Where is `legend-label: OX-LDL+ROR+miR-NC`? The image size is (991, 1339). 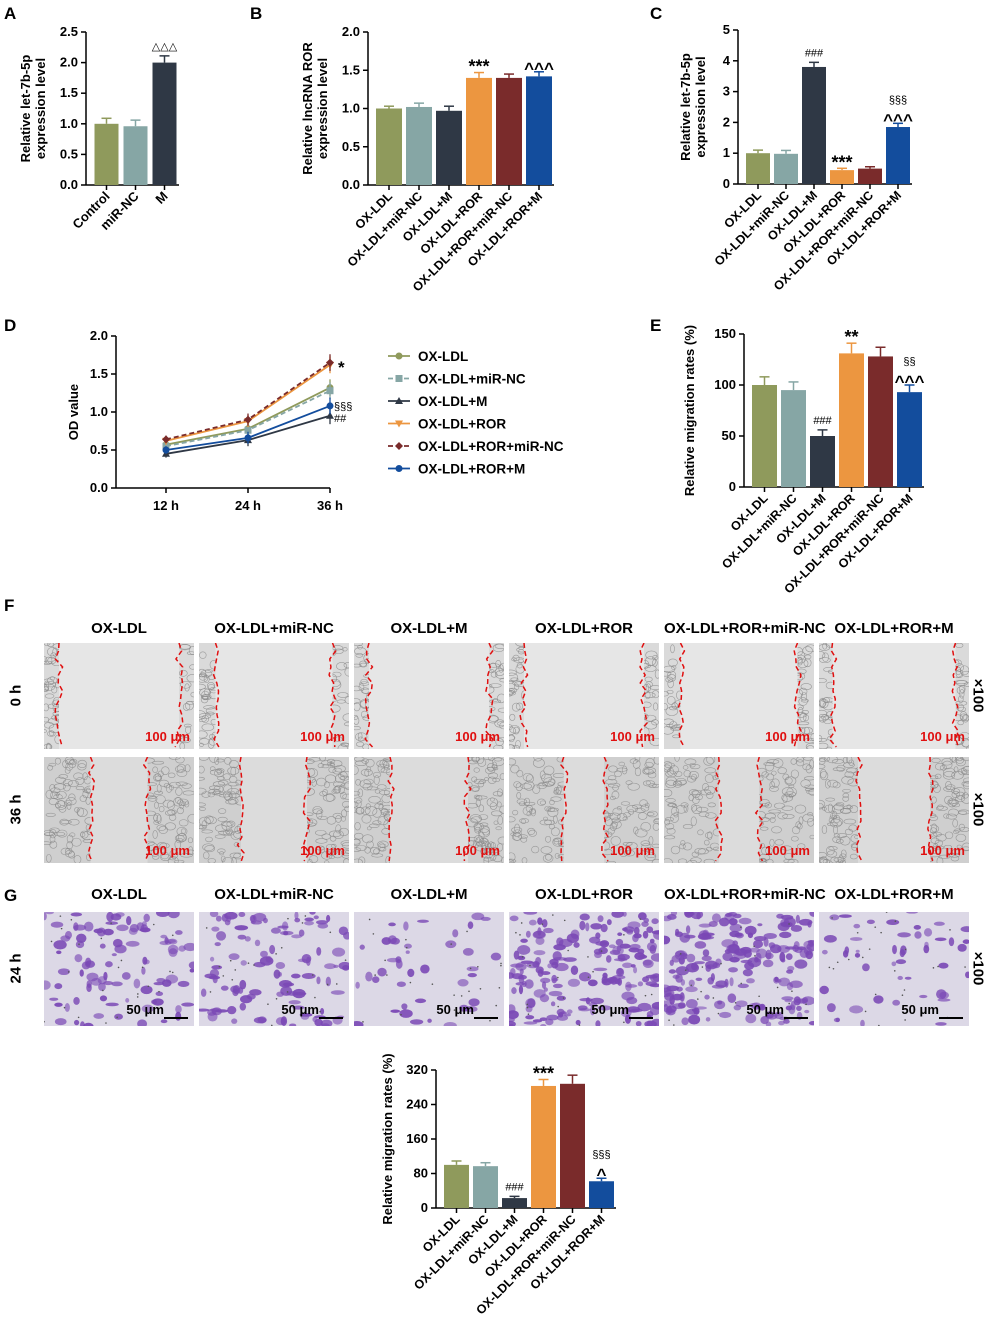 legend-label: OX-LDL+ROR+miR-NC is located at coordinates (491, 446).